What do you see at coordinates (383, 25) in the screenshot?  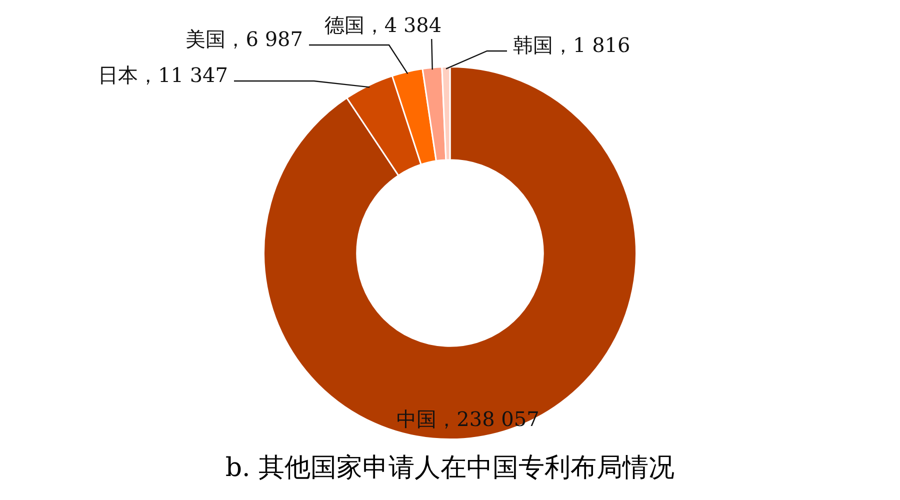 I see `slice-label: 德国，4 384` at bounding box center [383, 25].